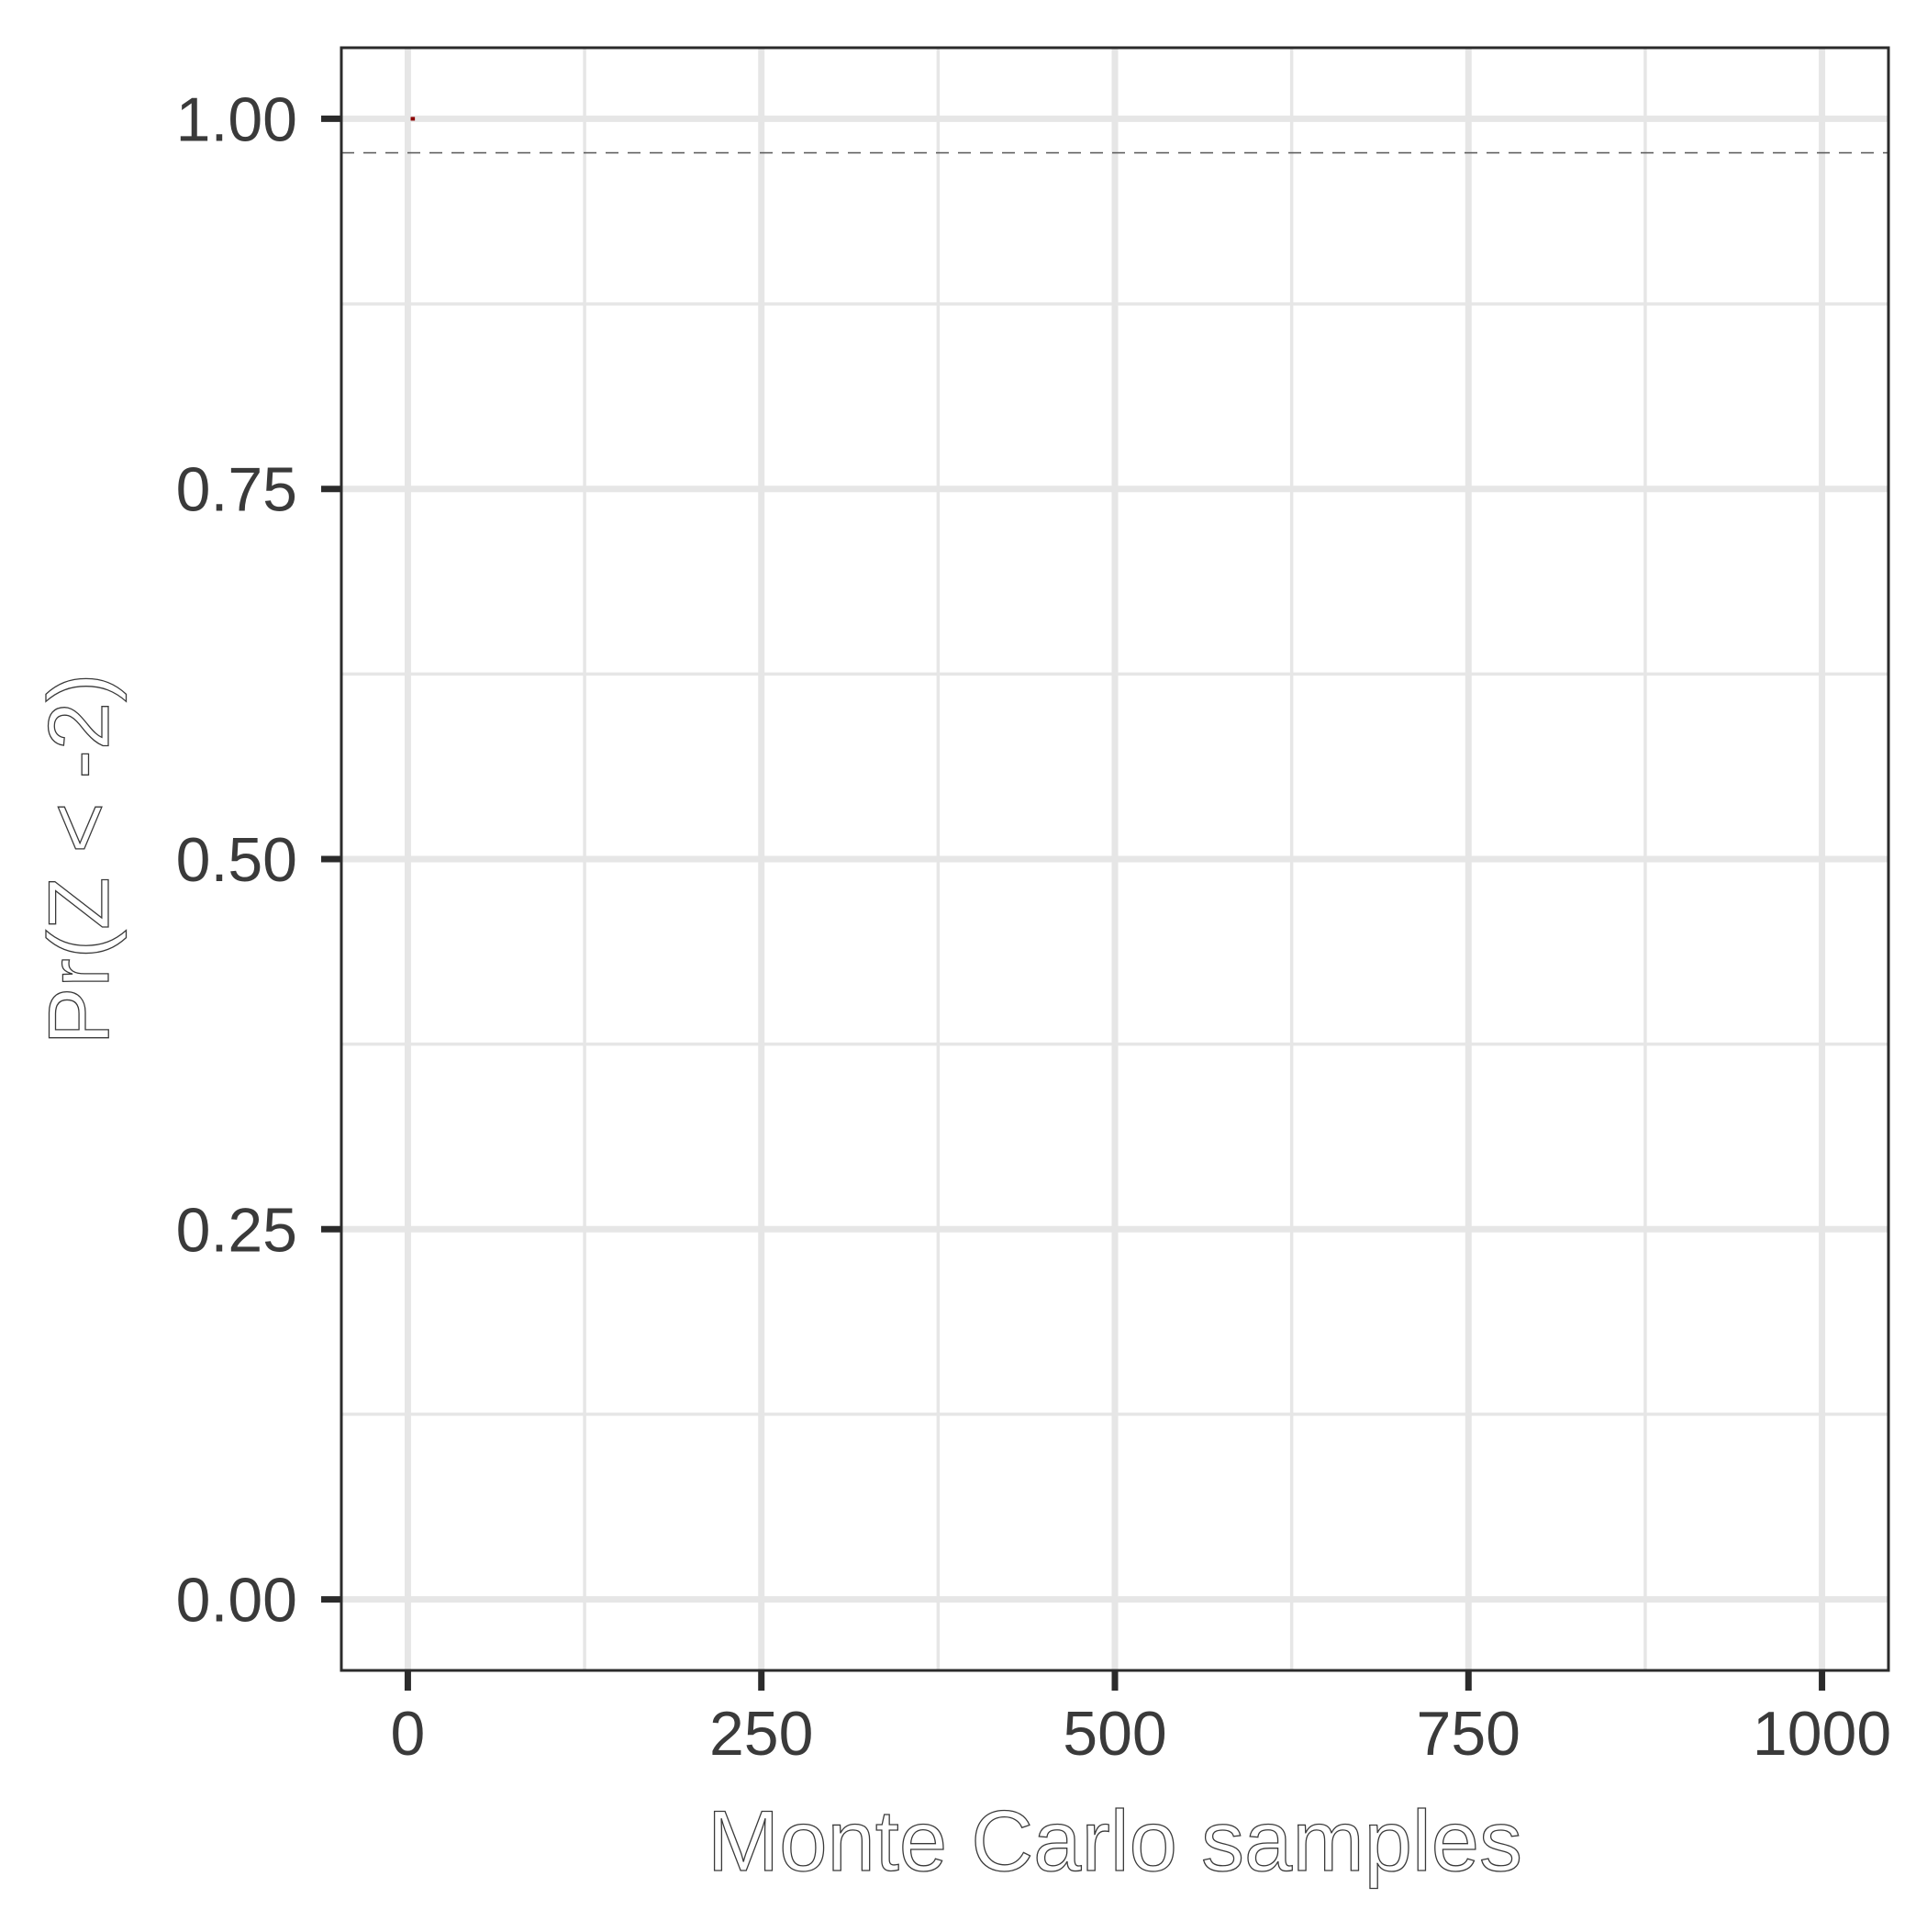 The image size is (1927, 1932). I want to click on y-tick-label: 0.00, so click(236, 1601).